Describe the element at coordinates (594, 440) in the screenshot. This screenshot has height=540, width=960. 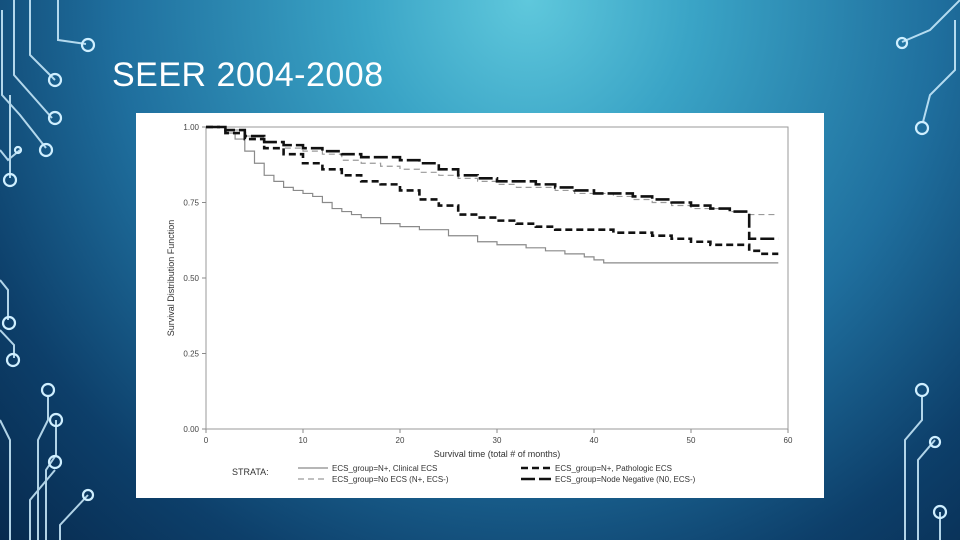
I see `x-tick-label: 40` at that location.